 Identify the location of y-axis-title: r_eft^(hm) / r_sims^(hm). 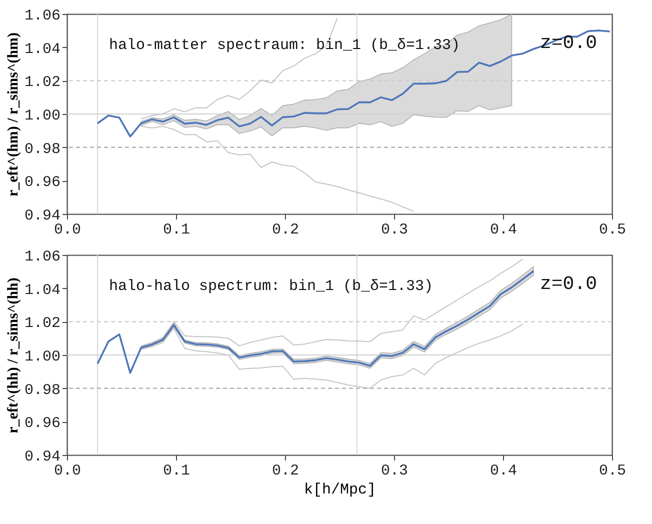
(13, 114).